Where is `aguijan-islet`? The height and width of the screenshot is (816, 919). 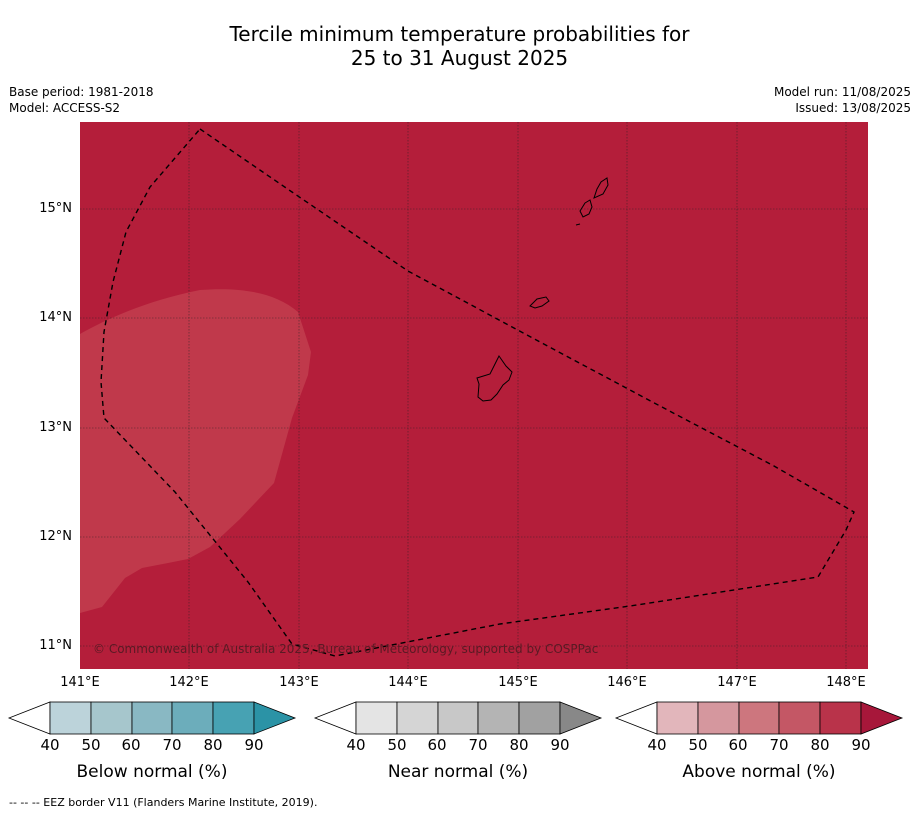 aguijan-islet is located at coordinates (578, 224).